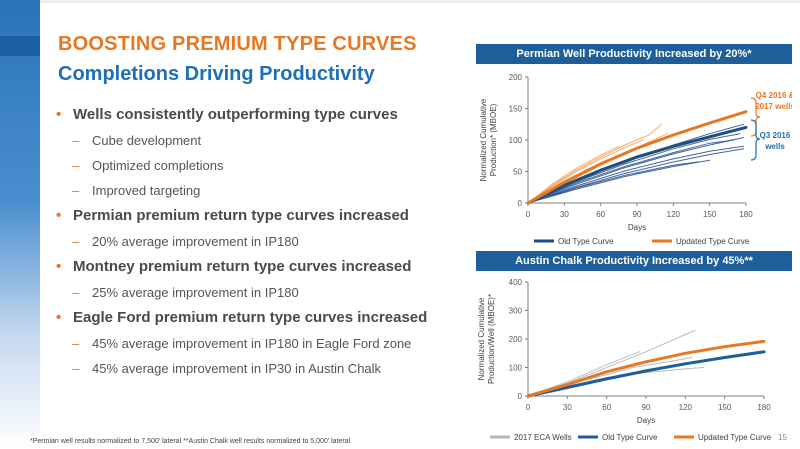 The image size is (800, 449). What do you see at coordinates (146, 190) in the screenshot?
I see `bullet-text: Improved targeting` at bounding box center [146, 190].